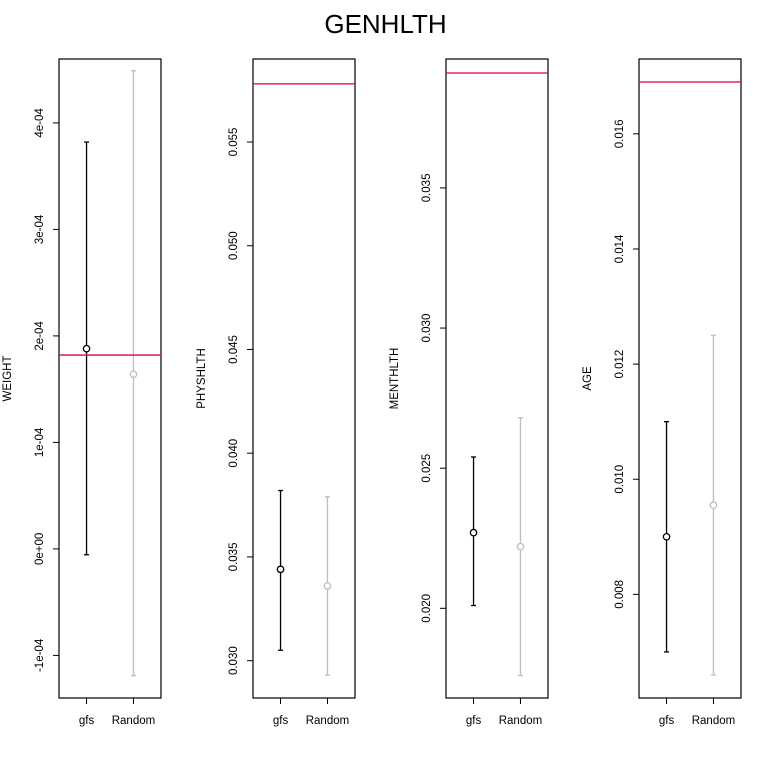 The width and height of the screenshot is (771, 775). I want to click on y-tick-label: 0.020, so click(427, 608).